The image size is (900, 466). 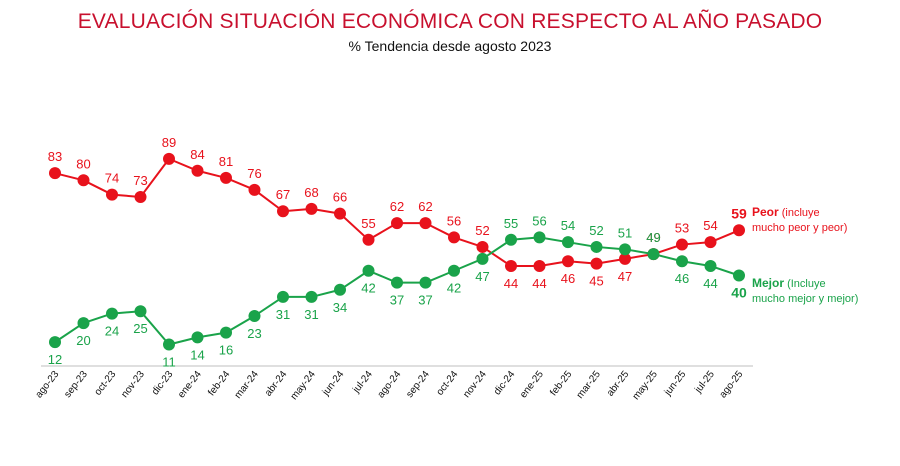 What do you see at coordinates (539, 283) in the screenshot?
I see `data-label-peor: 44` at bounding box center [539, 283].